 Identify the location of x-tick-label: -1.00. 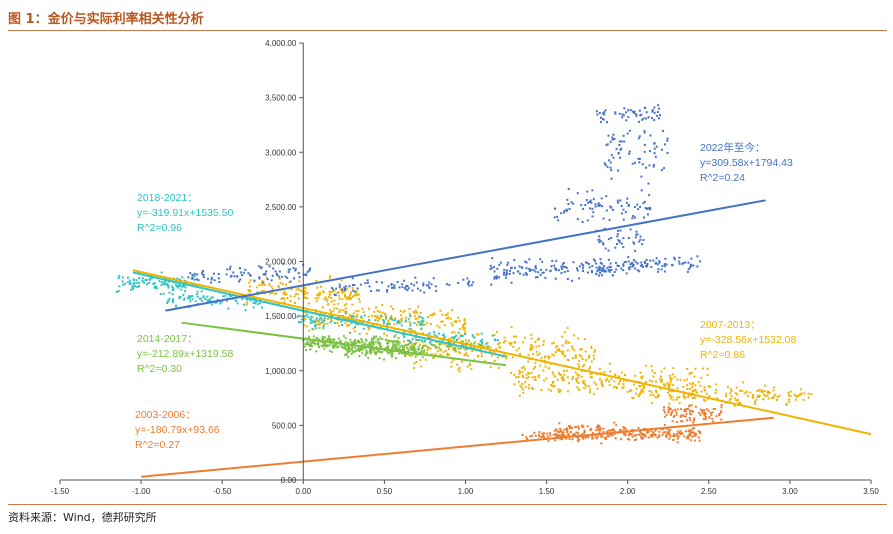
(141, 491).